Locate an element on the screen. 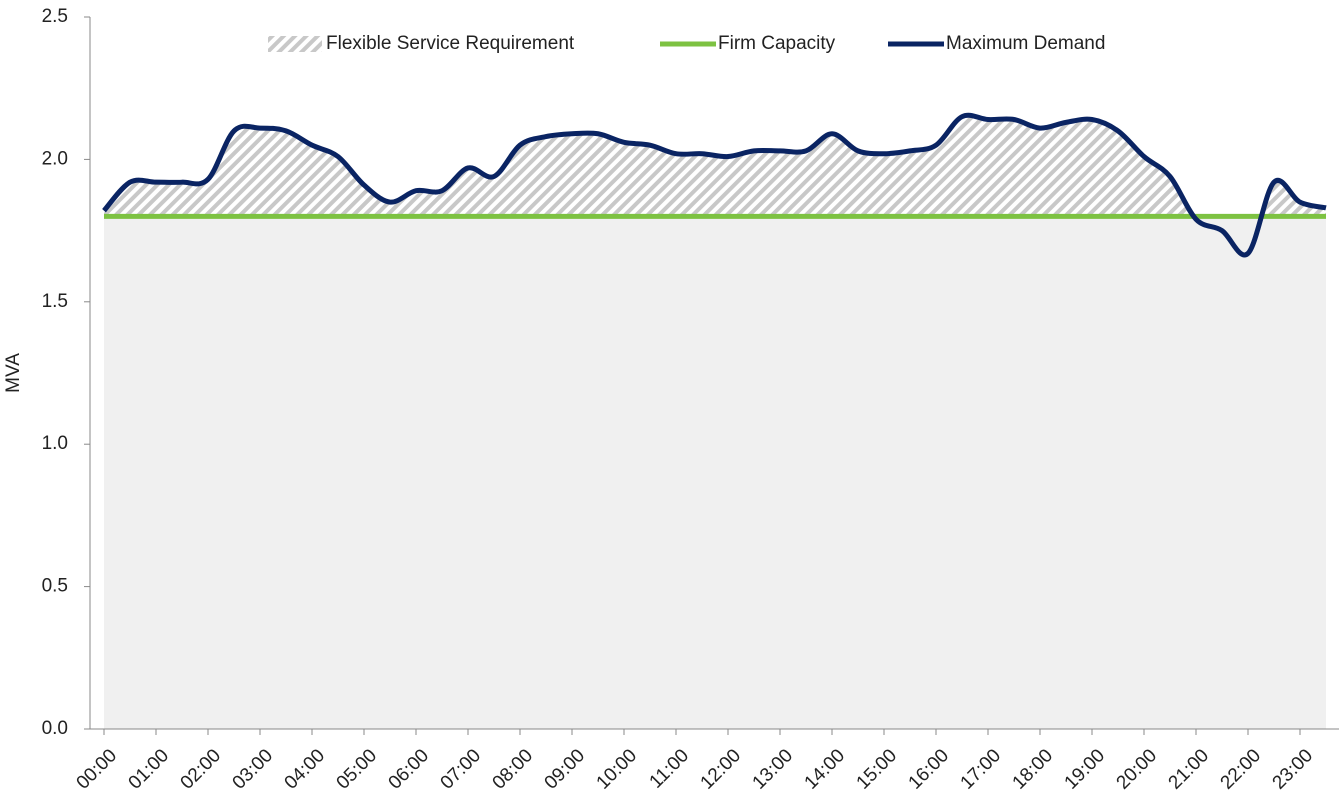  x-tick-label: 17:00 is located at coordinates (981, 769).